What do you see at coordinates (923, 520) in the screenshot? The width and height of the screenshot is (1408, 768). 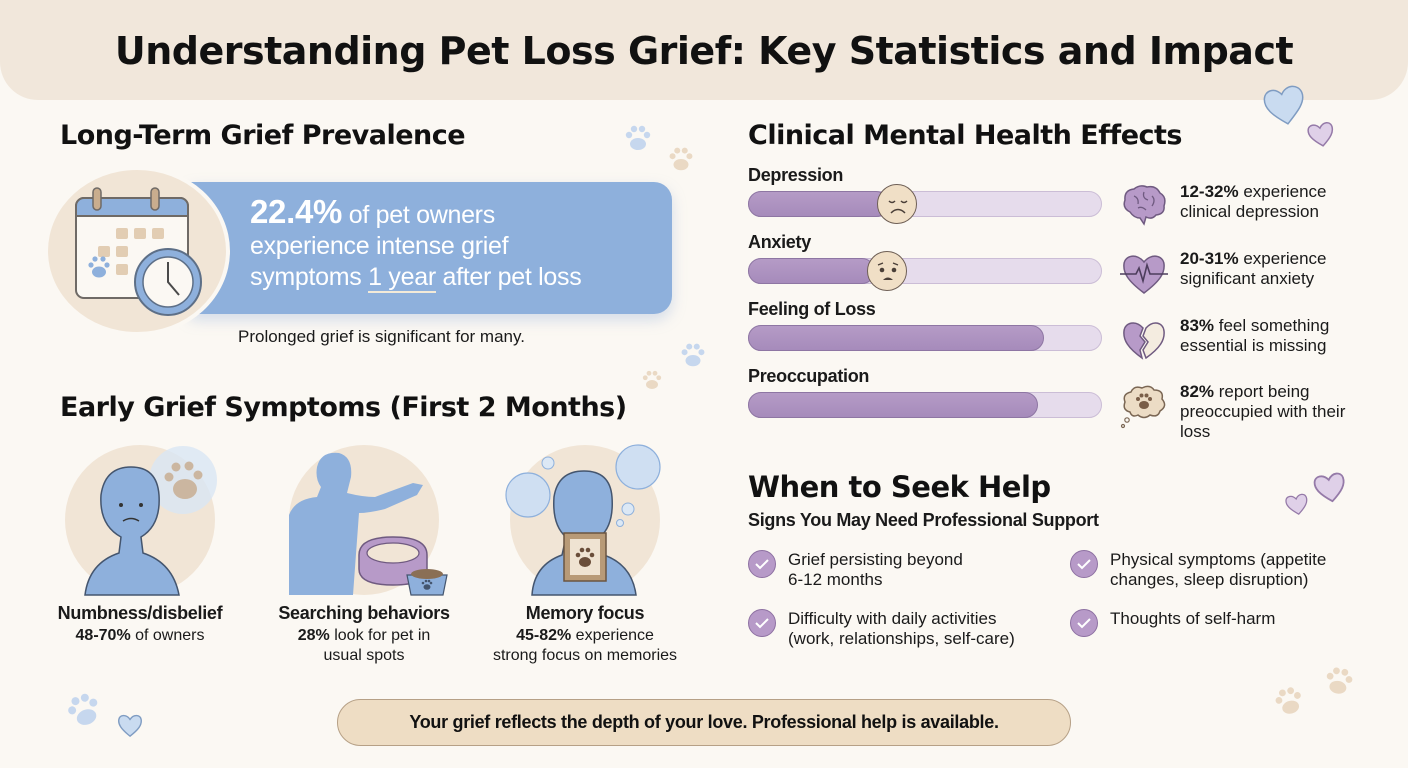 I see `seek-help-subtitle: Signs You May Need Professional Support` at bounding box center [923, 520].